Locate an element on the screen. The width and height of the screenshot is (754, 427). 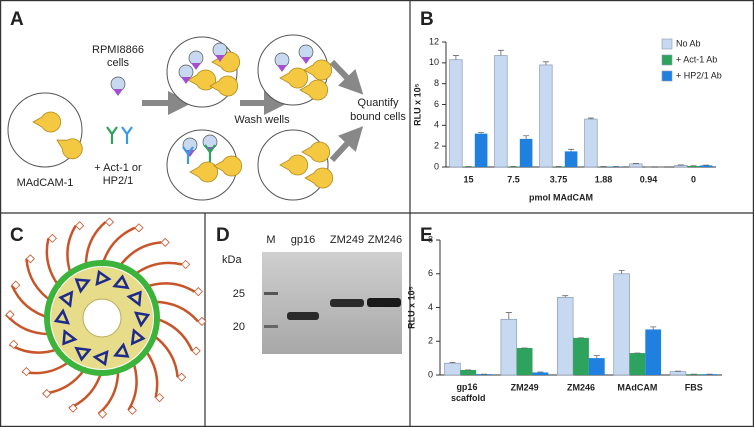
gel-lane: gp16 is located at coordinates (303, 240).